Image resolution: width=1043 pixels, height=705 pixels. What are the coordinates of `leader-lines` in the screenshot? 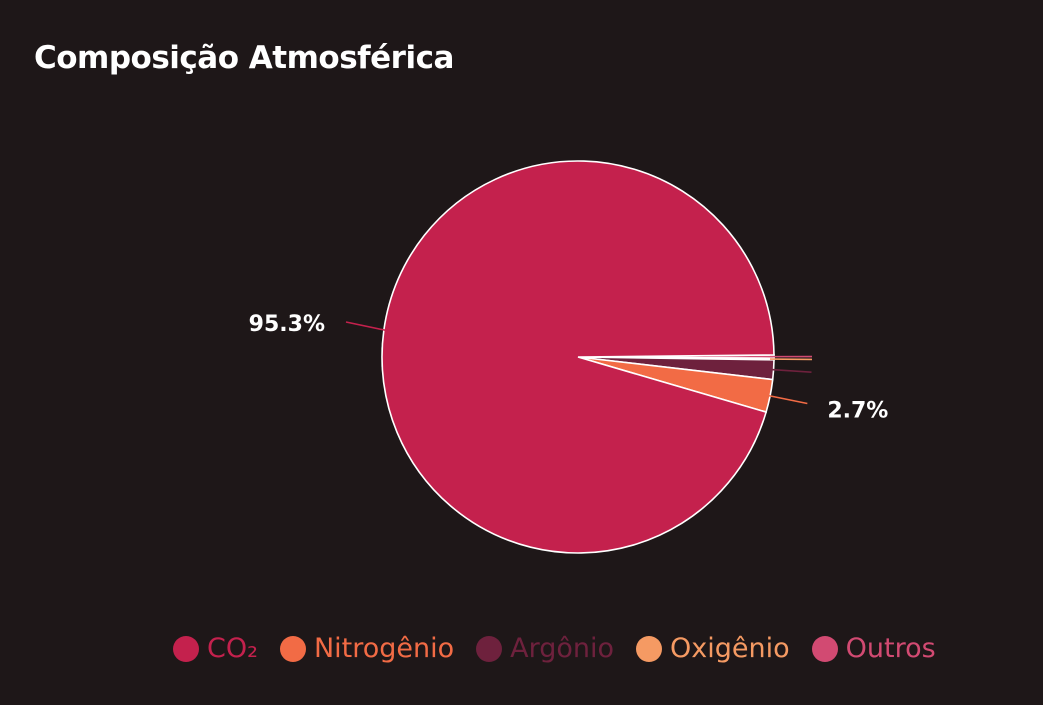 It's located at (579, 363).